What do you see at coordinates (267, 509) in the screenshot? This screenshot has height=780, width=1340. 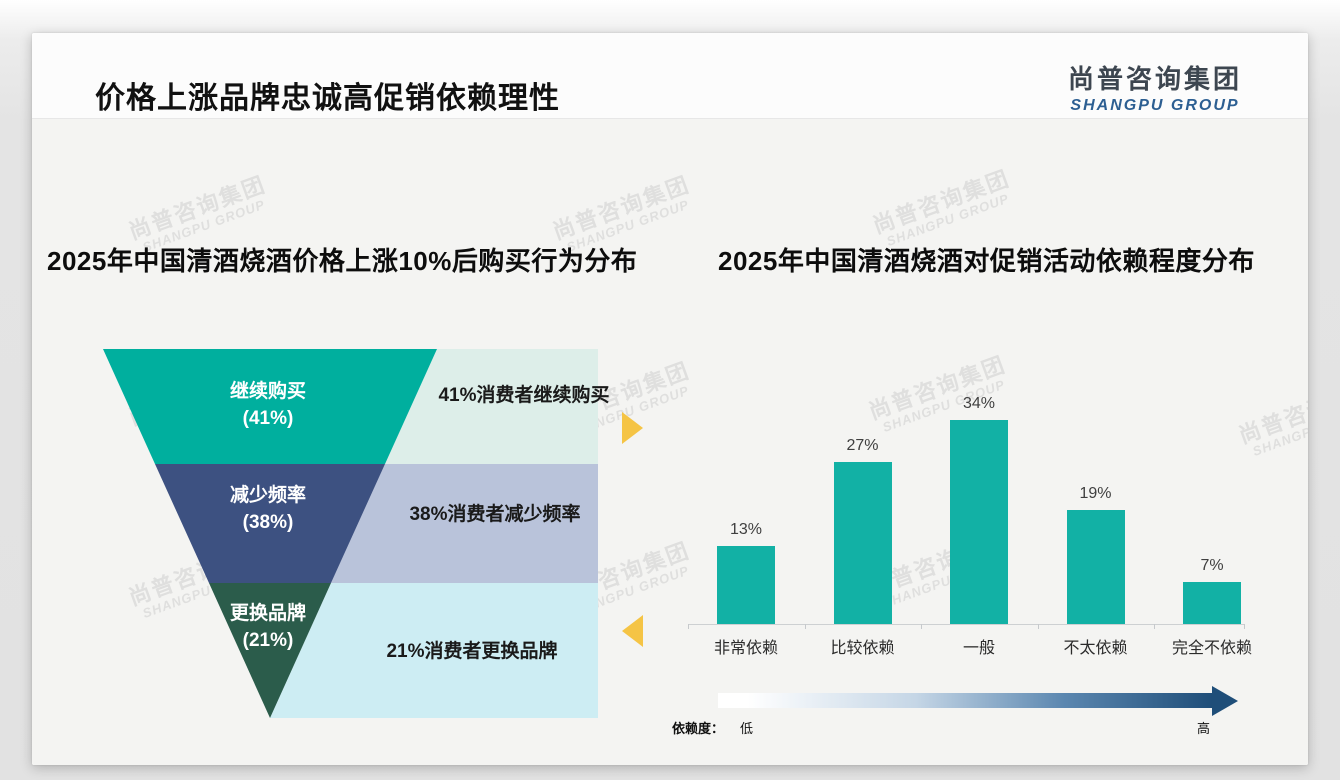 I see `funnel-segment-label-2: 减少频率 (38%)` at bounding box center [267, 509].